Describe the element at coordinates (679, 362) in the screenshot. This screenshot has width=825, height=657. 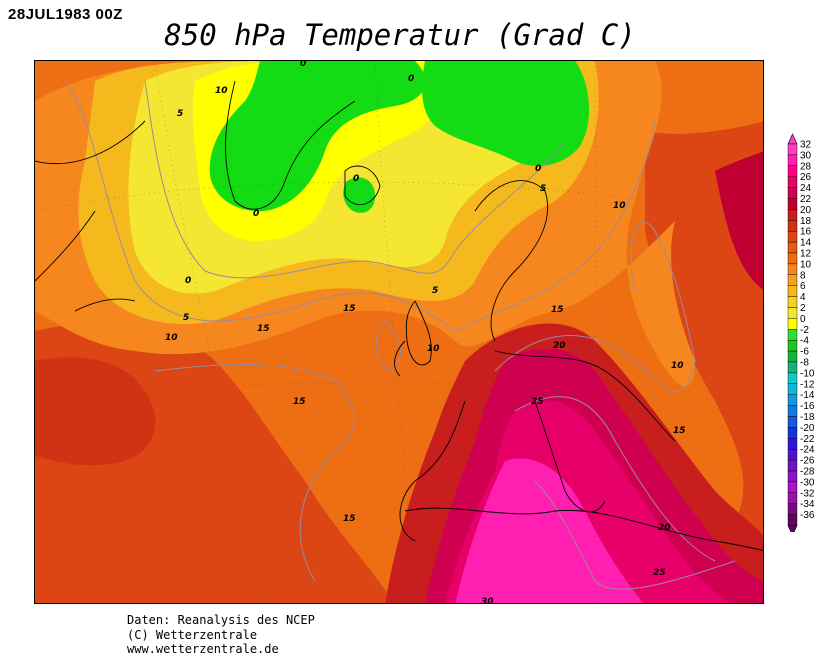
I see `field-east-warm` at that location.